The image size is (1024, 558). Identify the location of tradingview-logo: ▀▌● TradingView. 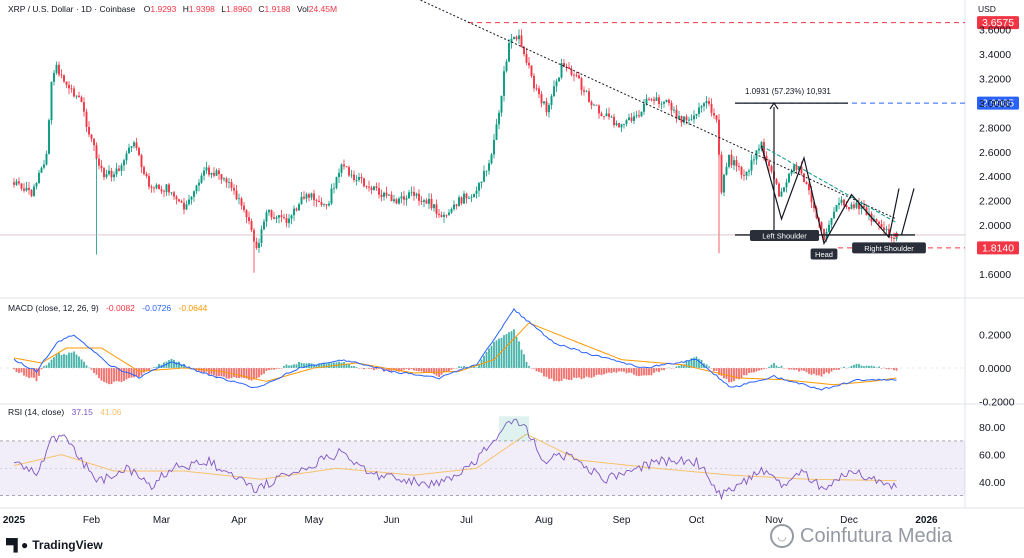
(54, 545).